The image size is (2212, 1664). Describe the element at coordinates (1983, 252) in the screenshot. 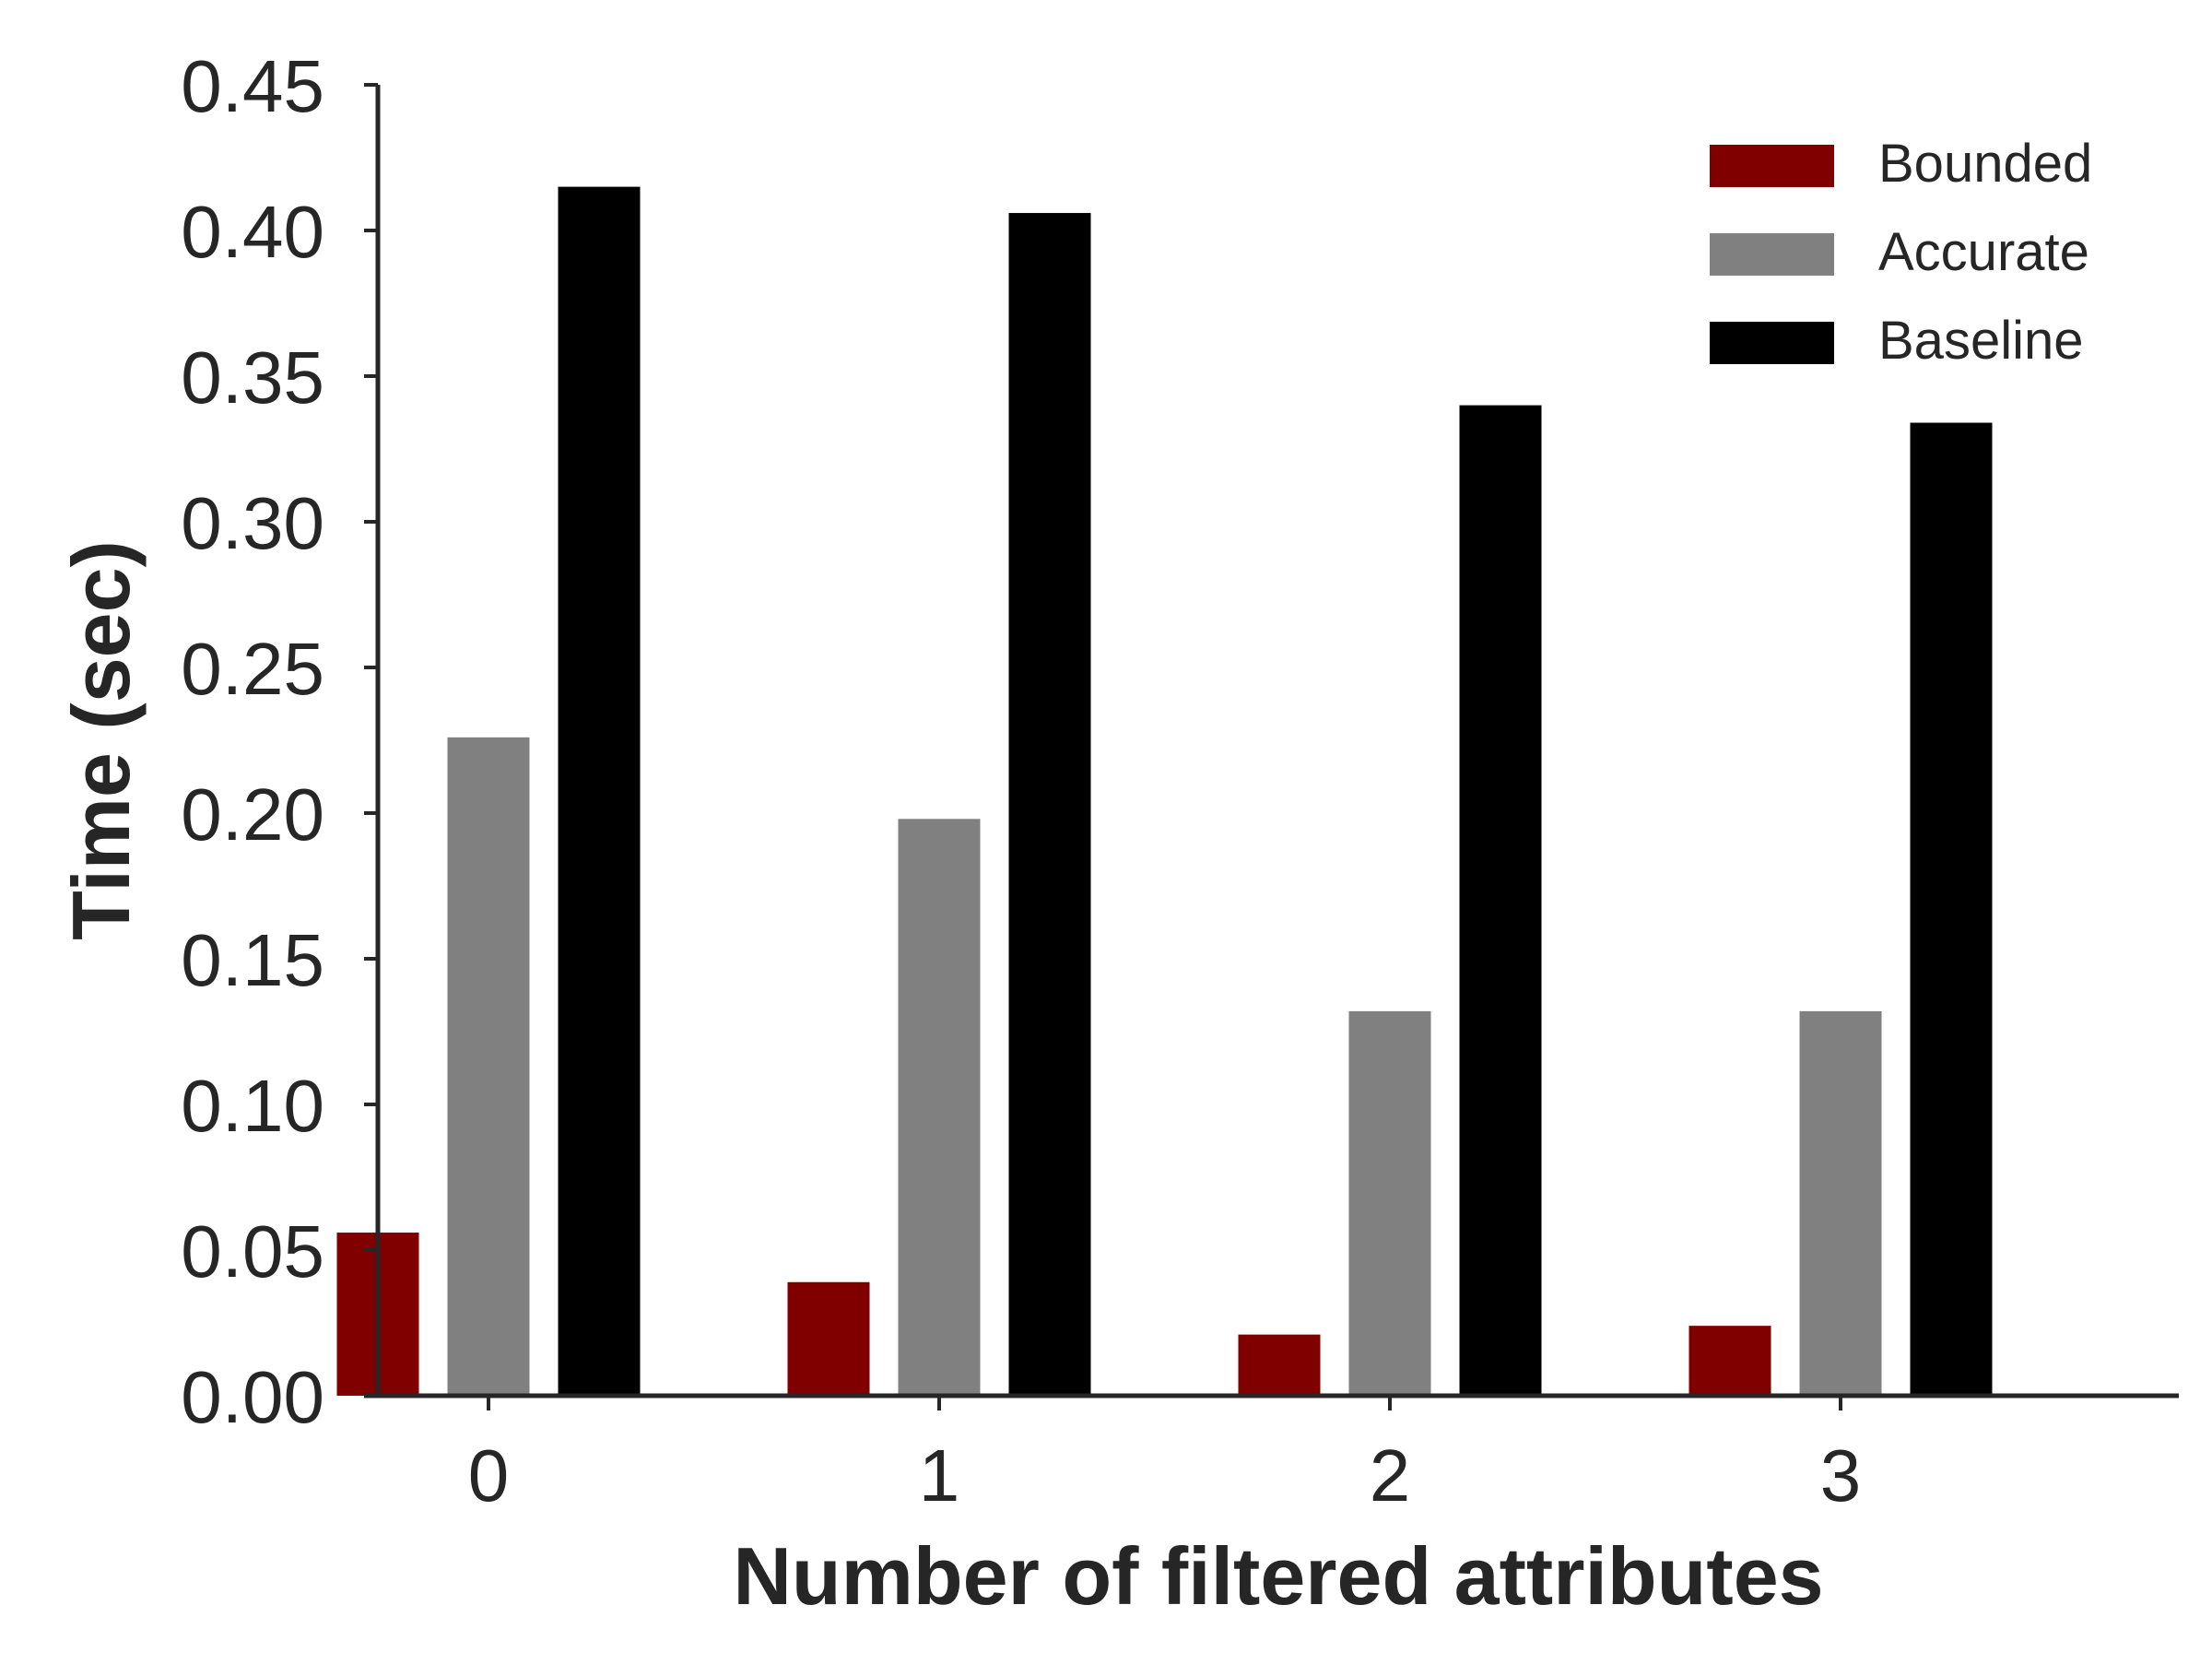

I see `legend-label-accurate: Accurate` at that location.